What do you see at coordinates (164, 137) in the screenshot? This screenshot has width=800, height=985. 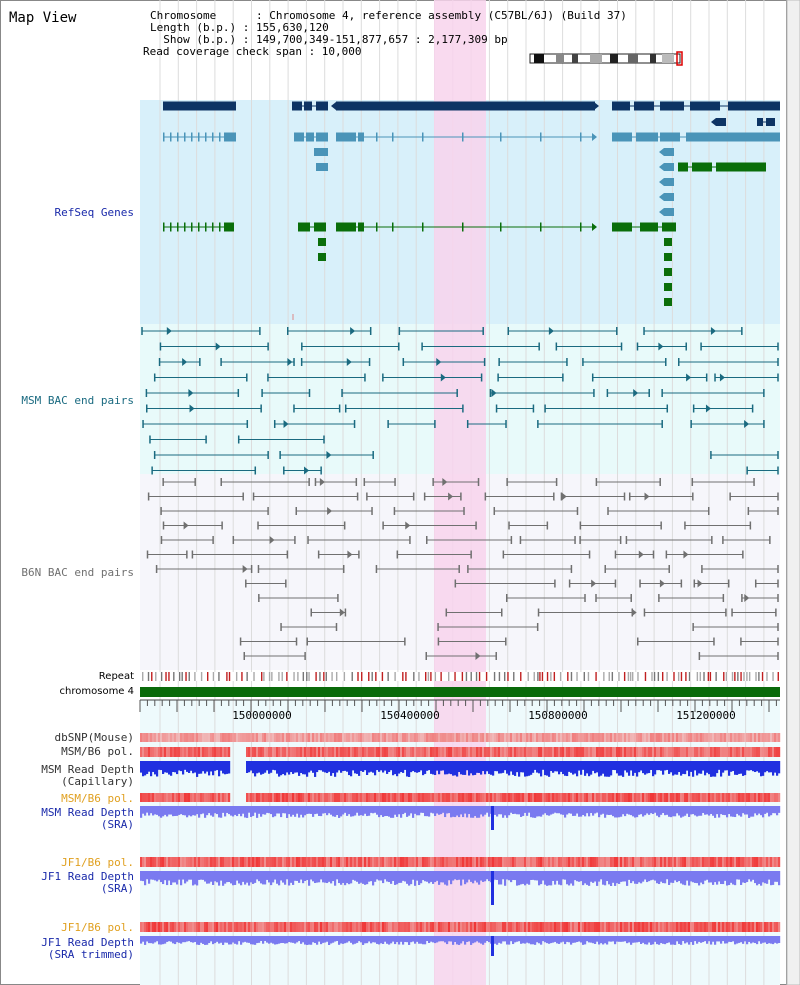 I see `gene-teal-exon` at bounding box center [164, 137].